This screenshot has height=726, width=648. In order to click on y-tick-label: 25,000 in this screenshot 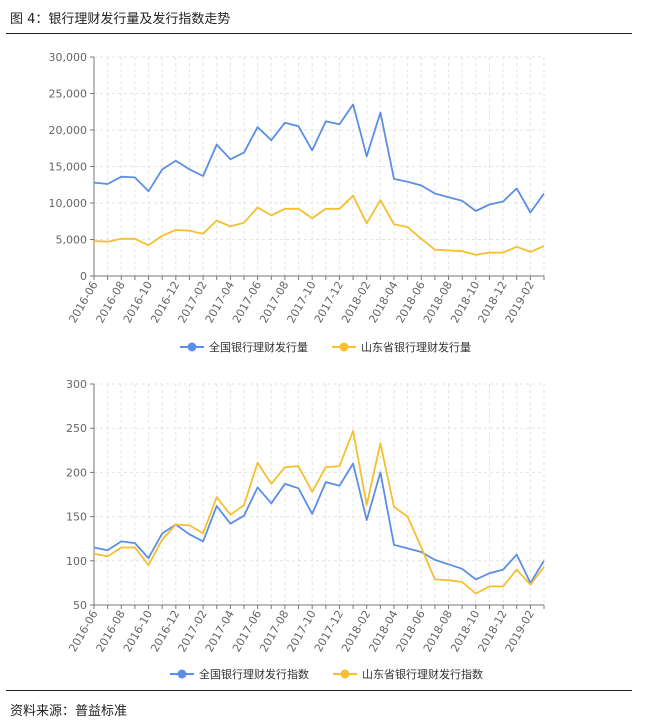, I will do `click(68, 94)`.